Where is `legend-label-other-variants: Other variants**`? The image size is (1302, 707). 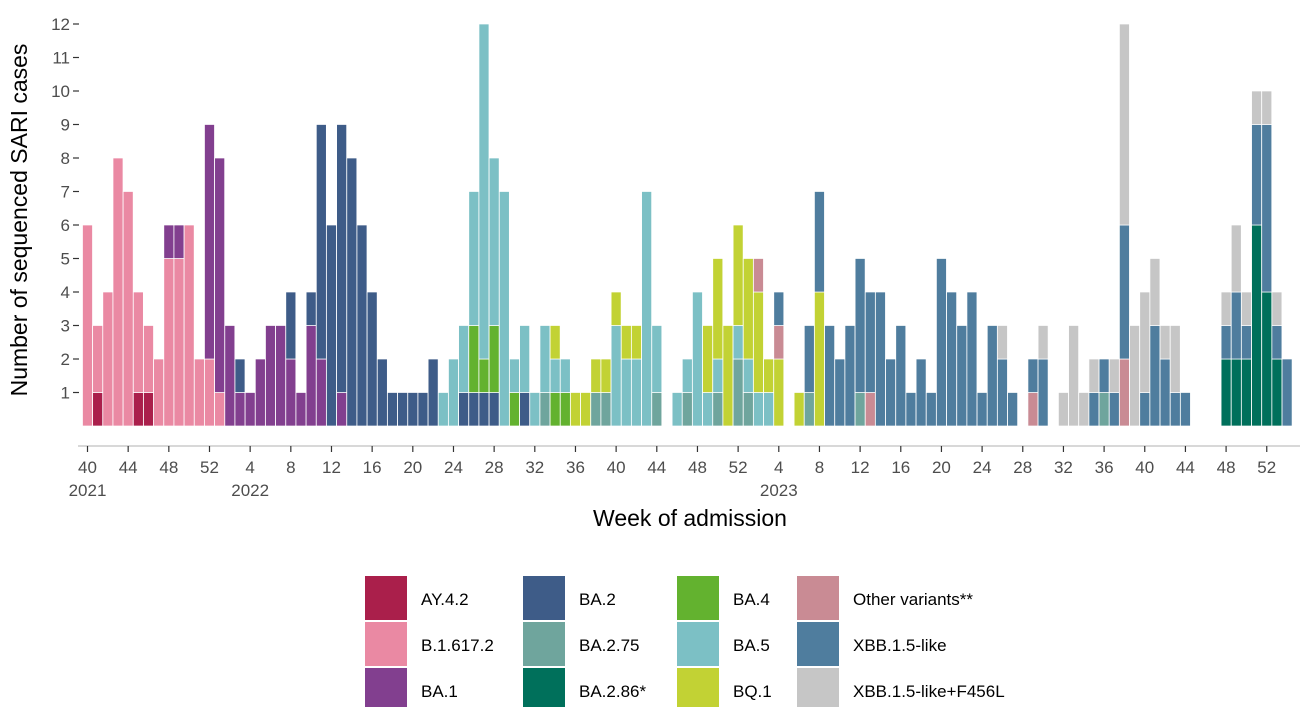
legend-label-other-variants: Other variants** is located at coordinates (913, 599).